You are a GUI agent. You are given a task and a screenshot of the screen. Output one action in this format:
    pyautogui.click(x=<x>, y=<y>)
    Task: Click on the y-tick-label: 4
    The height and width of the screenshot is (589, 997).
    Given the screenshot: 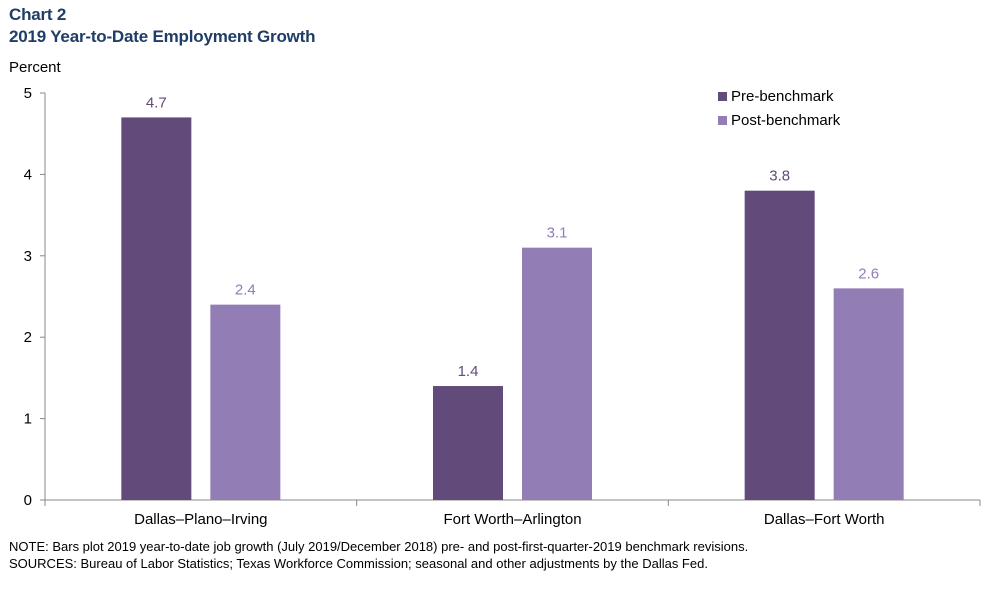 What is the action you would take?
    pyautogui.click(x=28, y=174)
    